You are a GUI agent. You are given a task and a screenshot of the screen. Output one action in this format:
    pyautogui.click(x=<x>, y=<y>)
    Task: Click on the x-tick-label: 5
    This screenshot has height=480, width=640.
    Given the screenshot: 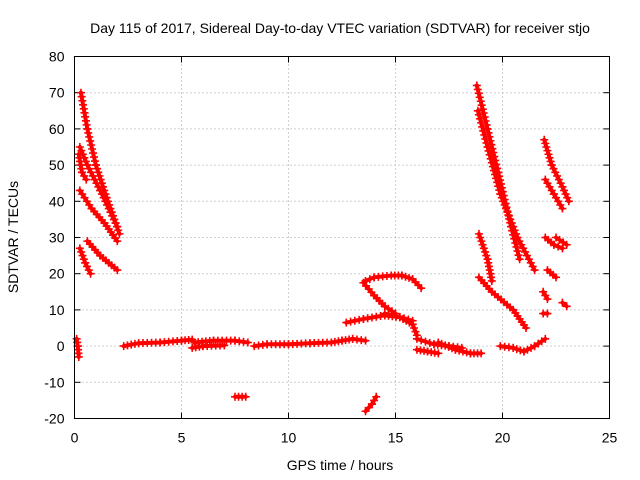 What is the action you would take?
    pyautogui.click(x=182, y=438)
    